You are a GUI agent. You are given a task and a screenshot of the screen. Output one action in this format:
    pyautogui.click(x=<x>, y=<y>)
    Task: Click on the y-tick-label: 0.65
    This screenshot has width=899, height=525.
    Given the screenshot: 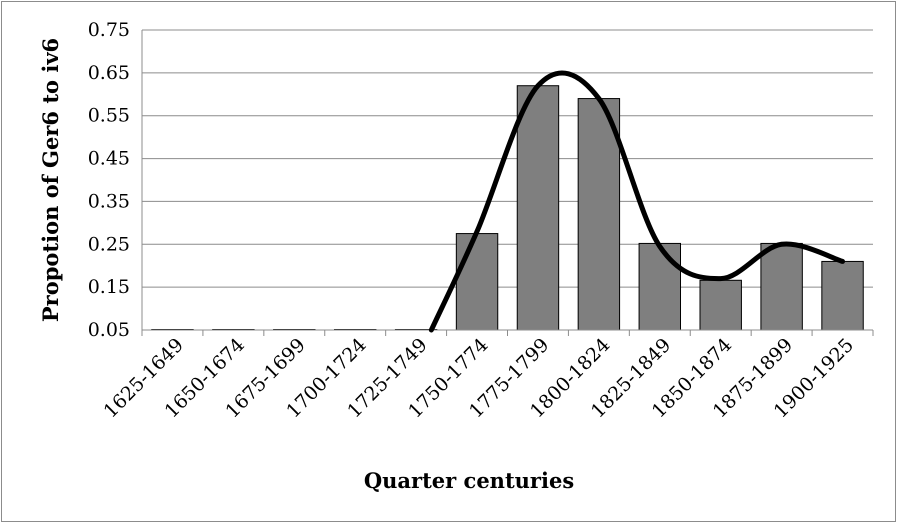 What is the action you would take?
    pyautogui.click(x=109, y=73)
    